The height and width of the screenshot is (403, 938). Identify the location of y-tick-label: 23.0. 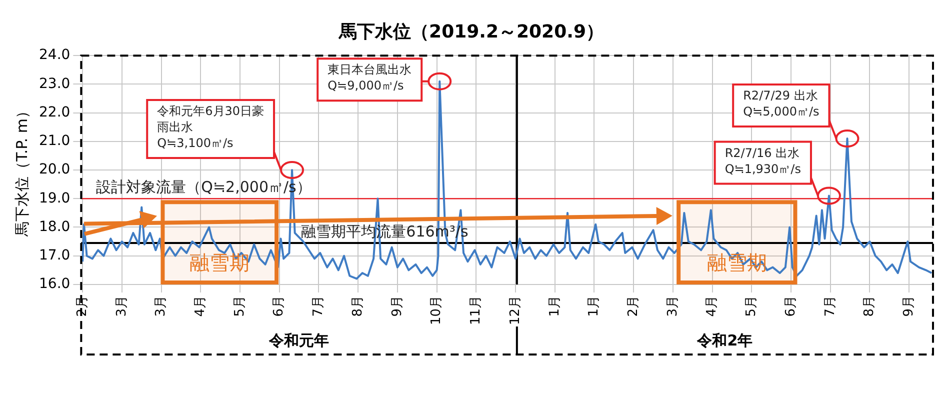
(54, 84).